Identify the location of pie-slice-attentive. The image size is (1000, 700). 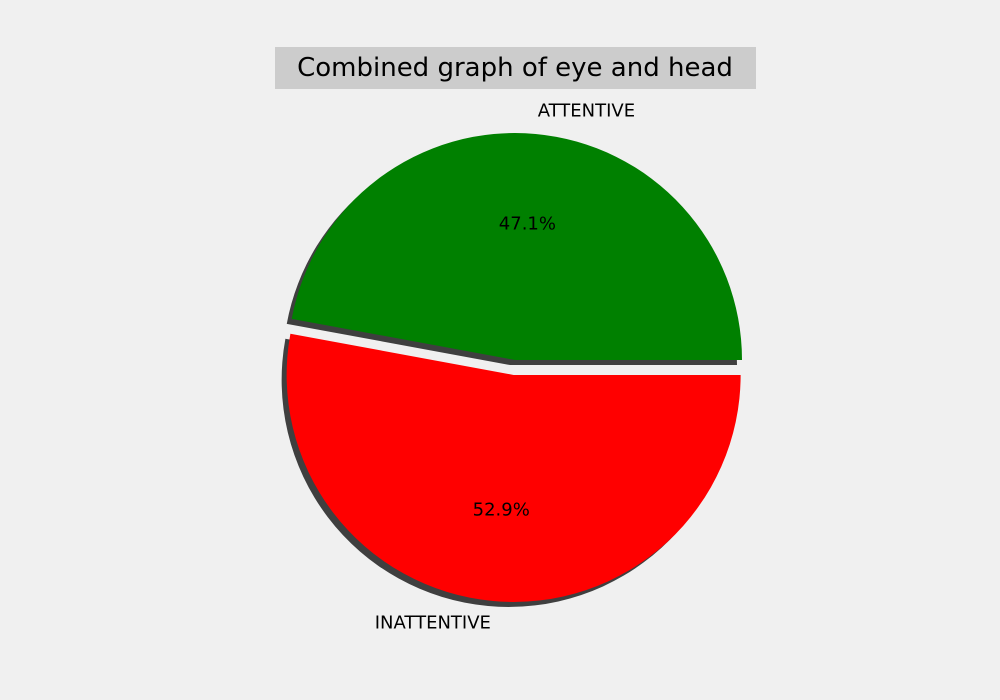
(516, 246).